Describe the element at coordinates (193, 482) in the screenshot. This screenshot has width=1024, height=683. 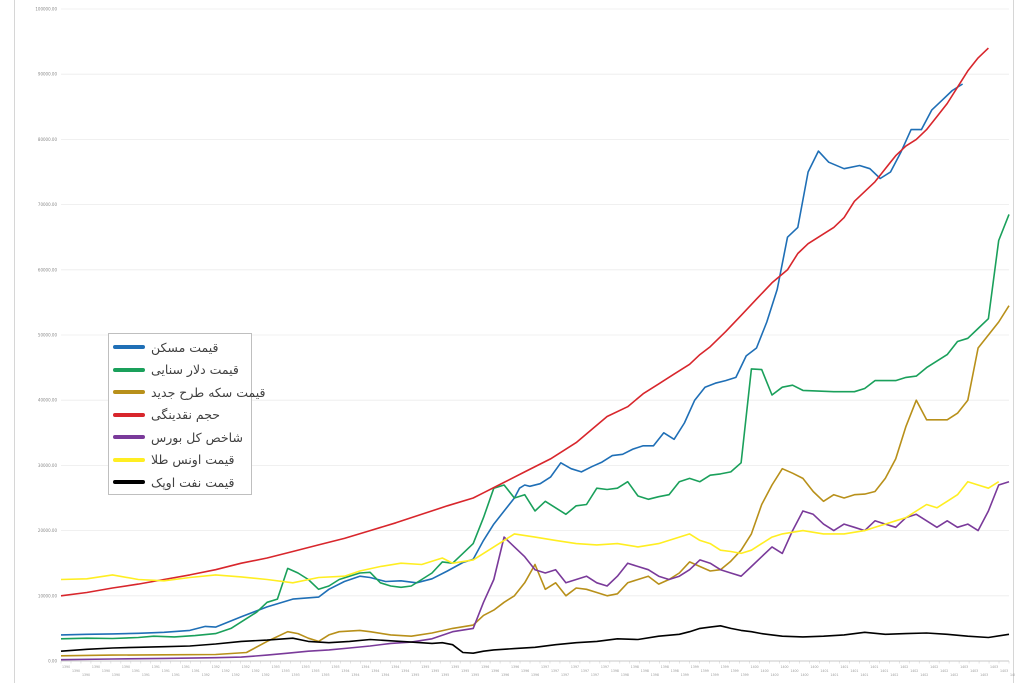
I see `legend-label-opec-oil: قیمت نفت اوپک` at that location.